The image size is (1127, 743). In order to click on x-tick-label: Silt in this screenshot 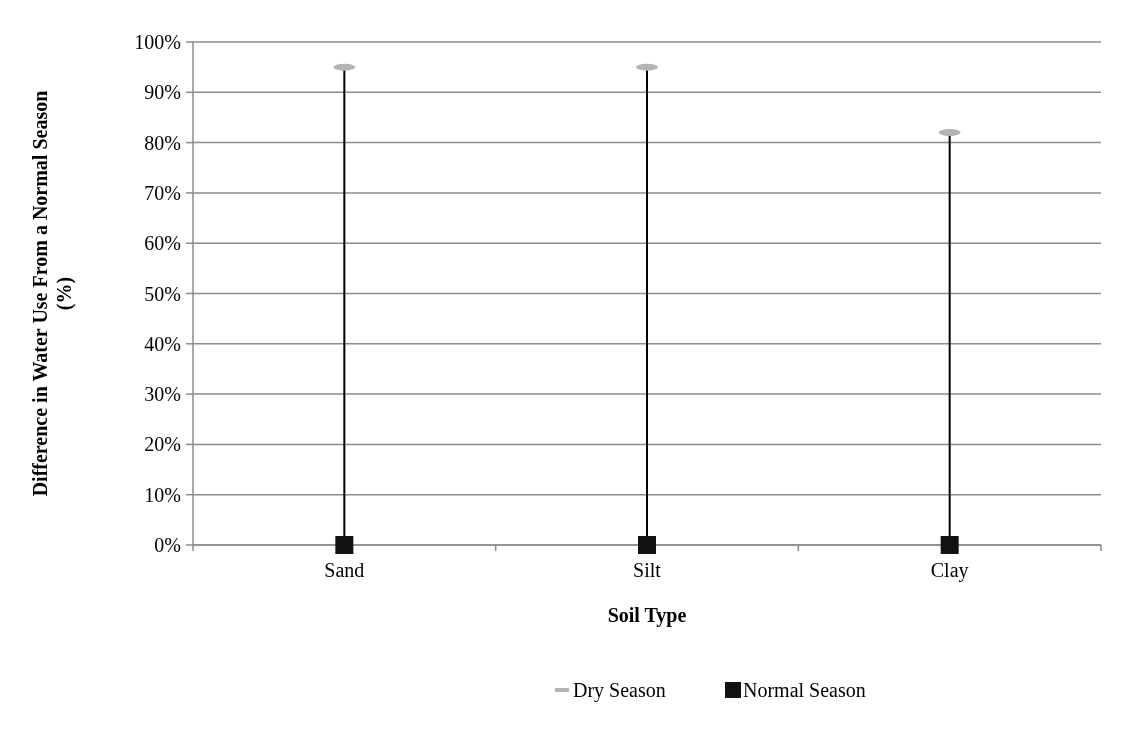, I will do `click(647, 570)`.